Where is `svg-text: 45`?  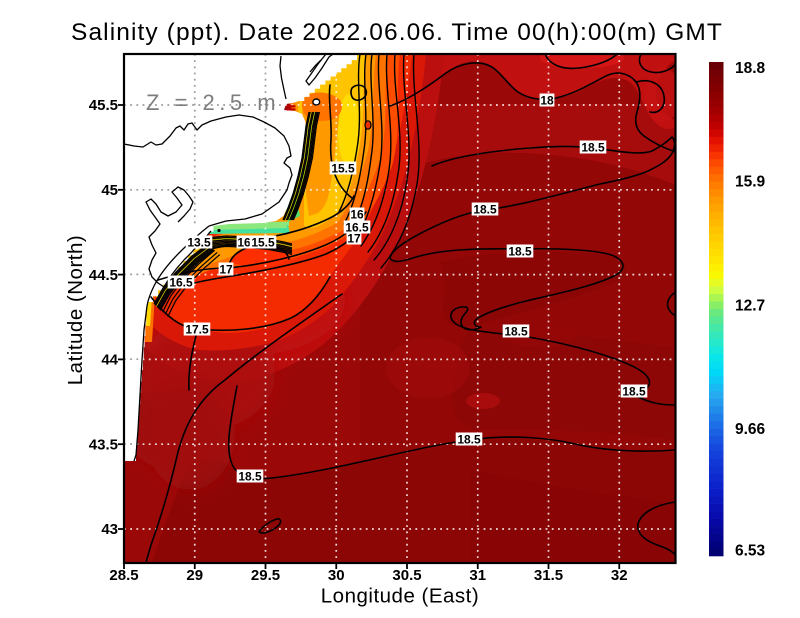 svg-text: 45 is located at coordinates (109, 190).